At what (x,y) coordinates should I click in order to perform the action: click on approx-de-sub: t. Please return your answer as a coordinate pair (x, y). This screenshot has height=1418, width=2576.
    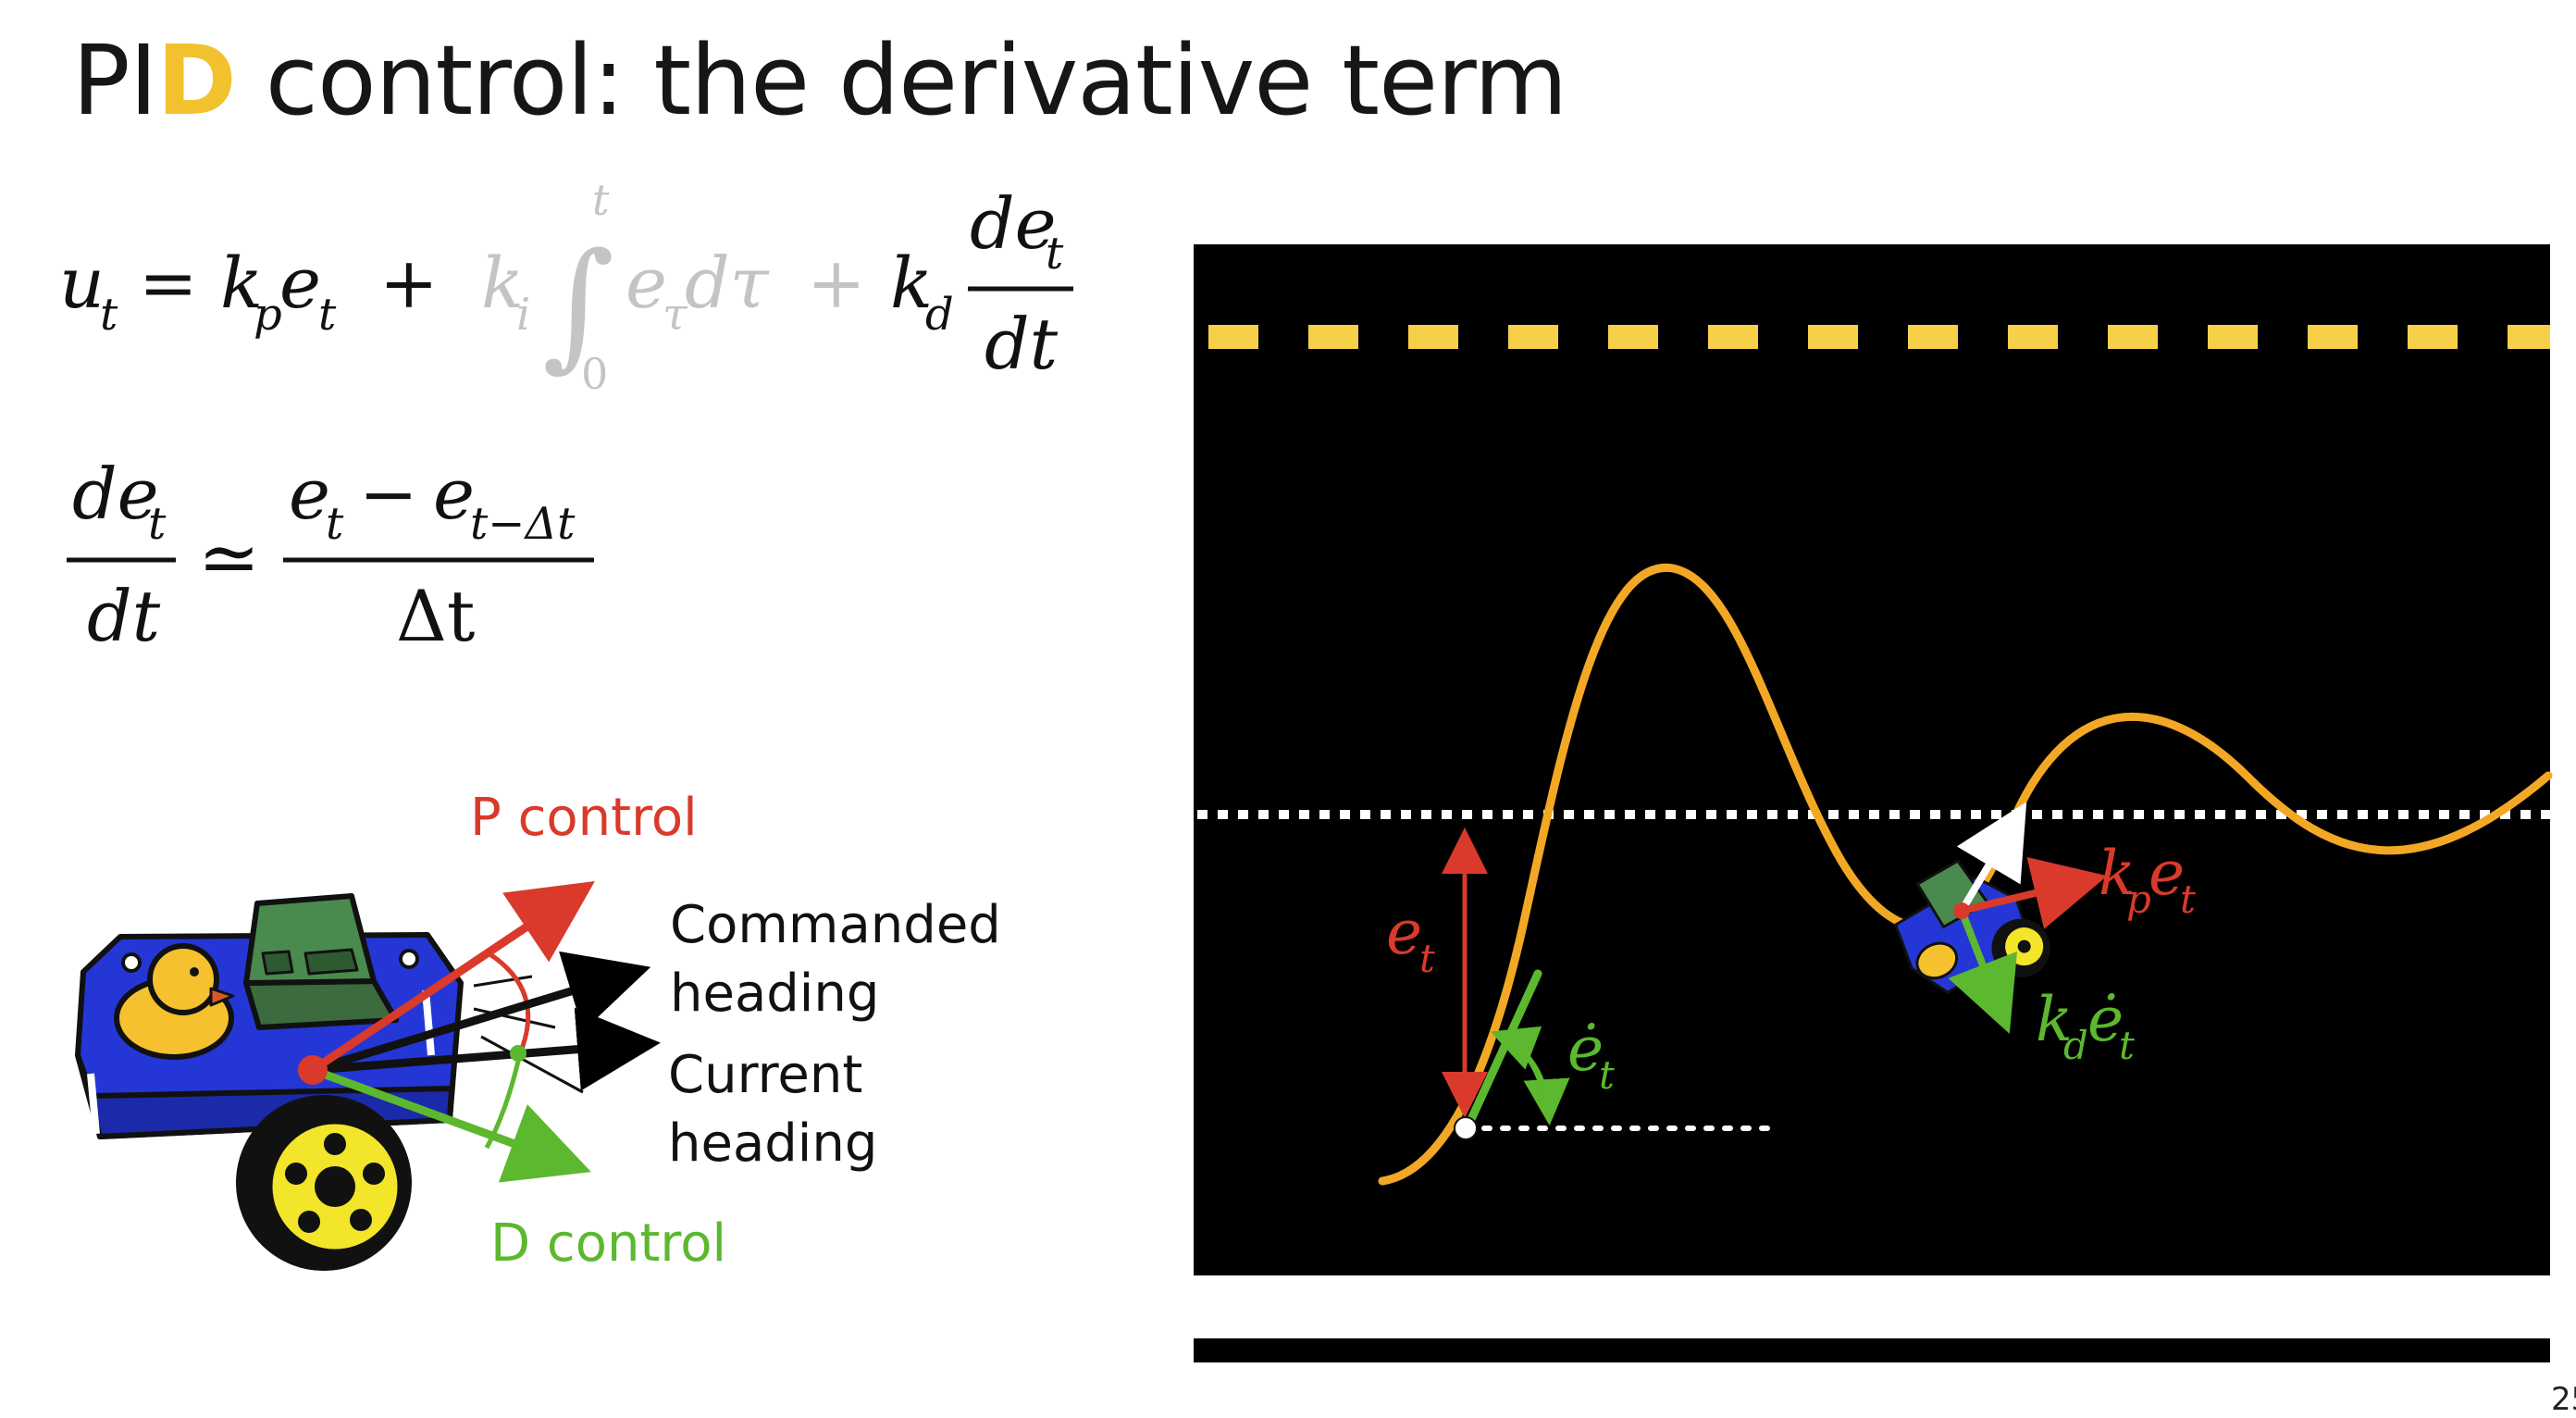
    Looking at the image, I should click on (158, 524).